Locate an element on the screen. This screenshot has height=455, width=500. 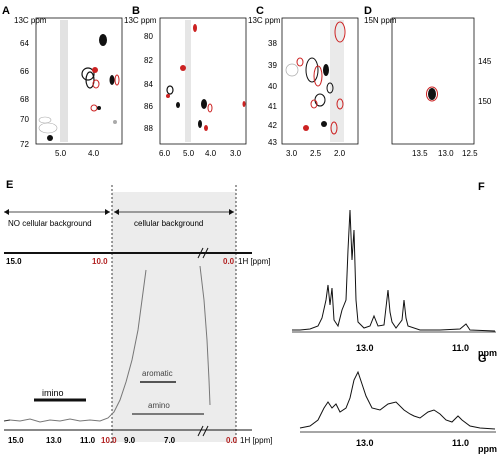
panel-b: B 13C ppm 80 82 84 86 88 6.0 5.0 4.0 3.0 is located at coordinates (185, 81).